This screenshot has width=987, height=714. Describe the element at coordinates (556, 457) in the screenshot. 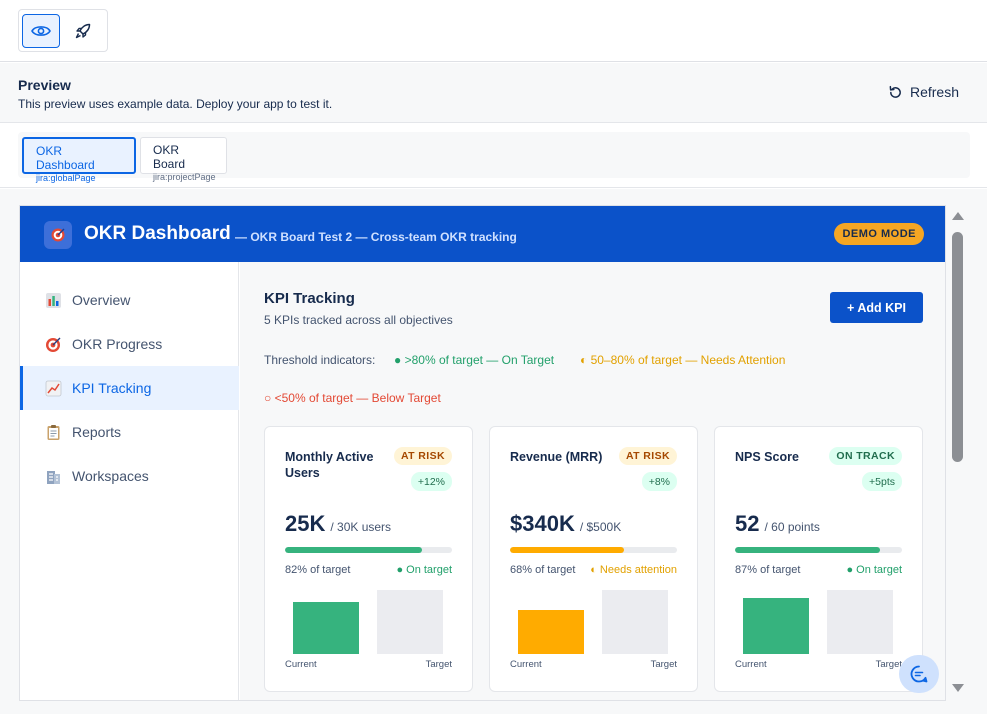

I see `kpi-name: Revenue (MRR)` at that location.